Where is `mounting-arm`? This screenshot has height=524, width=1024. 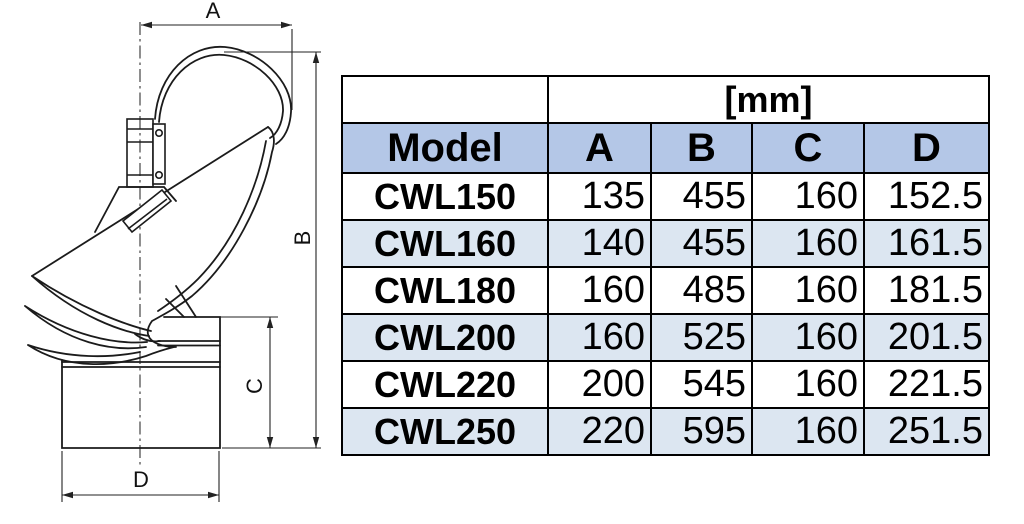 mounting-arm is located at coordinates (147, 211).